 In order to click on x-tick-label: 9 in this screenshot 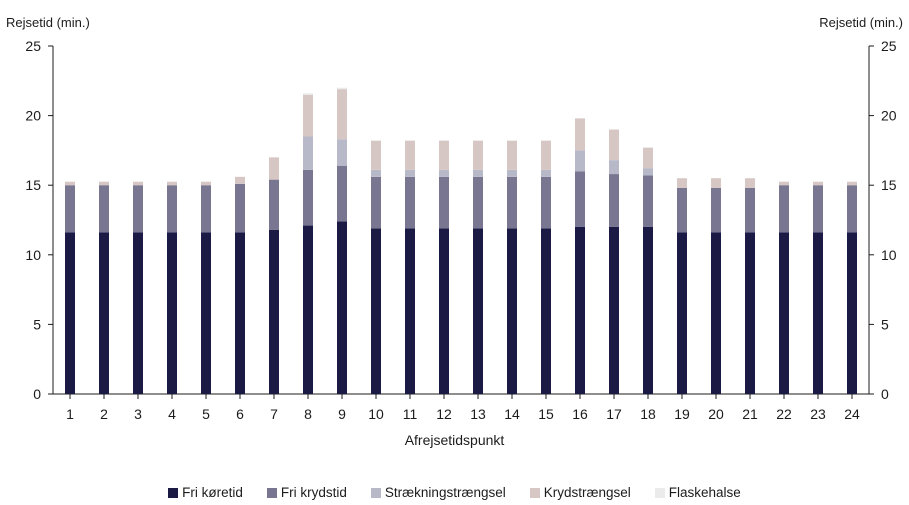, I will do `click(342, 414)`.